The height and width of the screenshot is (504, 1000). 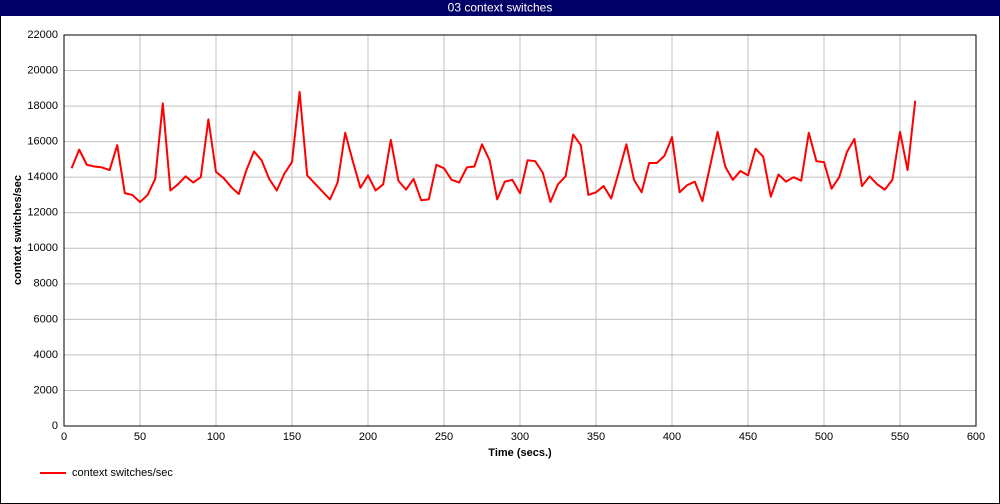 What do you see at coordinates (42, 213) in the screenshot?
I see `y-tick-label: 12000` at bounding box center [42, 213].